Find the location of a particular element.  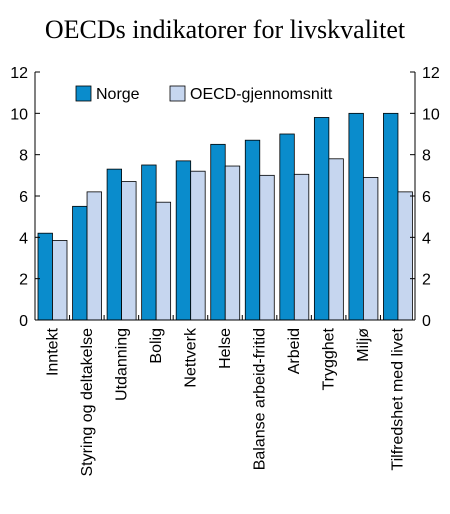

y-tick-label-right-2: 4 is located at coordinates (426, 238).